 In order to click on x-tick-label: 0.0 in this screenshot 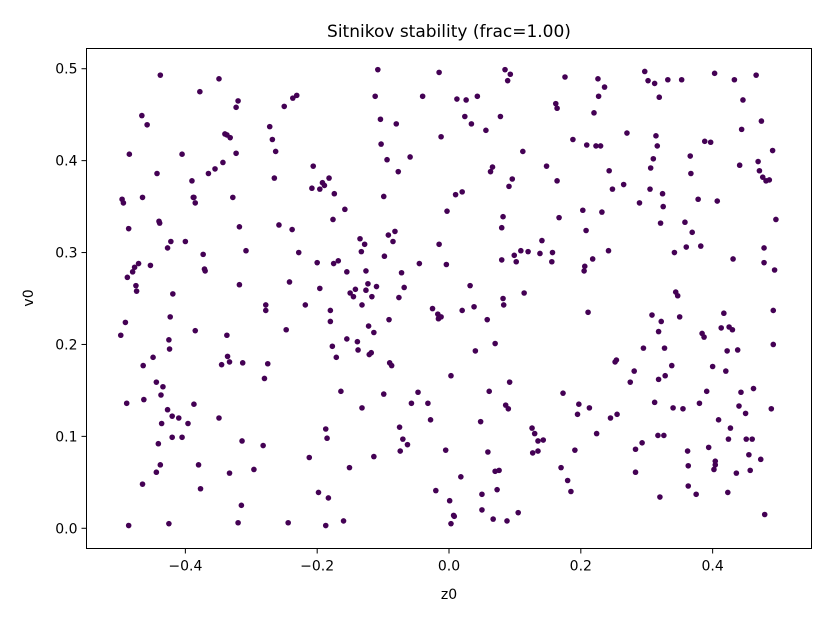, I will do `click(449, 567)`.